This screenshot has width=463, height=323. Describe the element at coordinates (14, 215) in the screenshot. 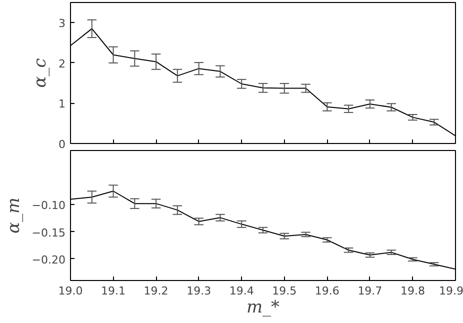

I see `y-axis-title: α_m` at that location.